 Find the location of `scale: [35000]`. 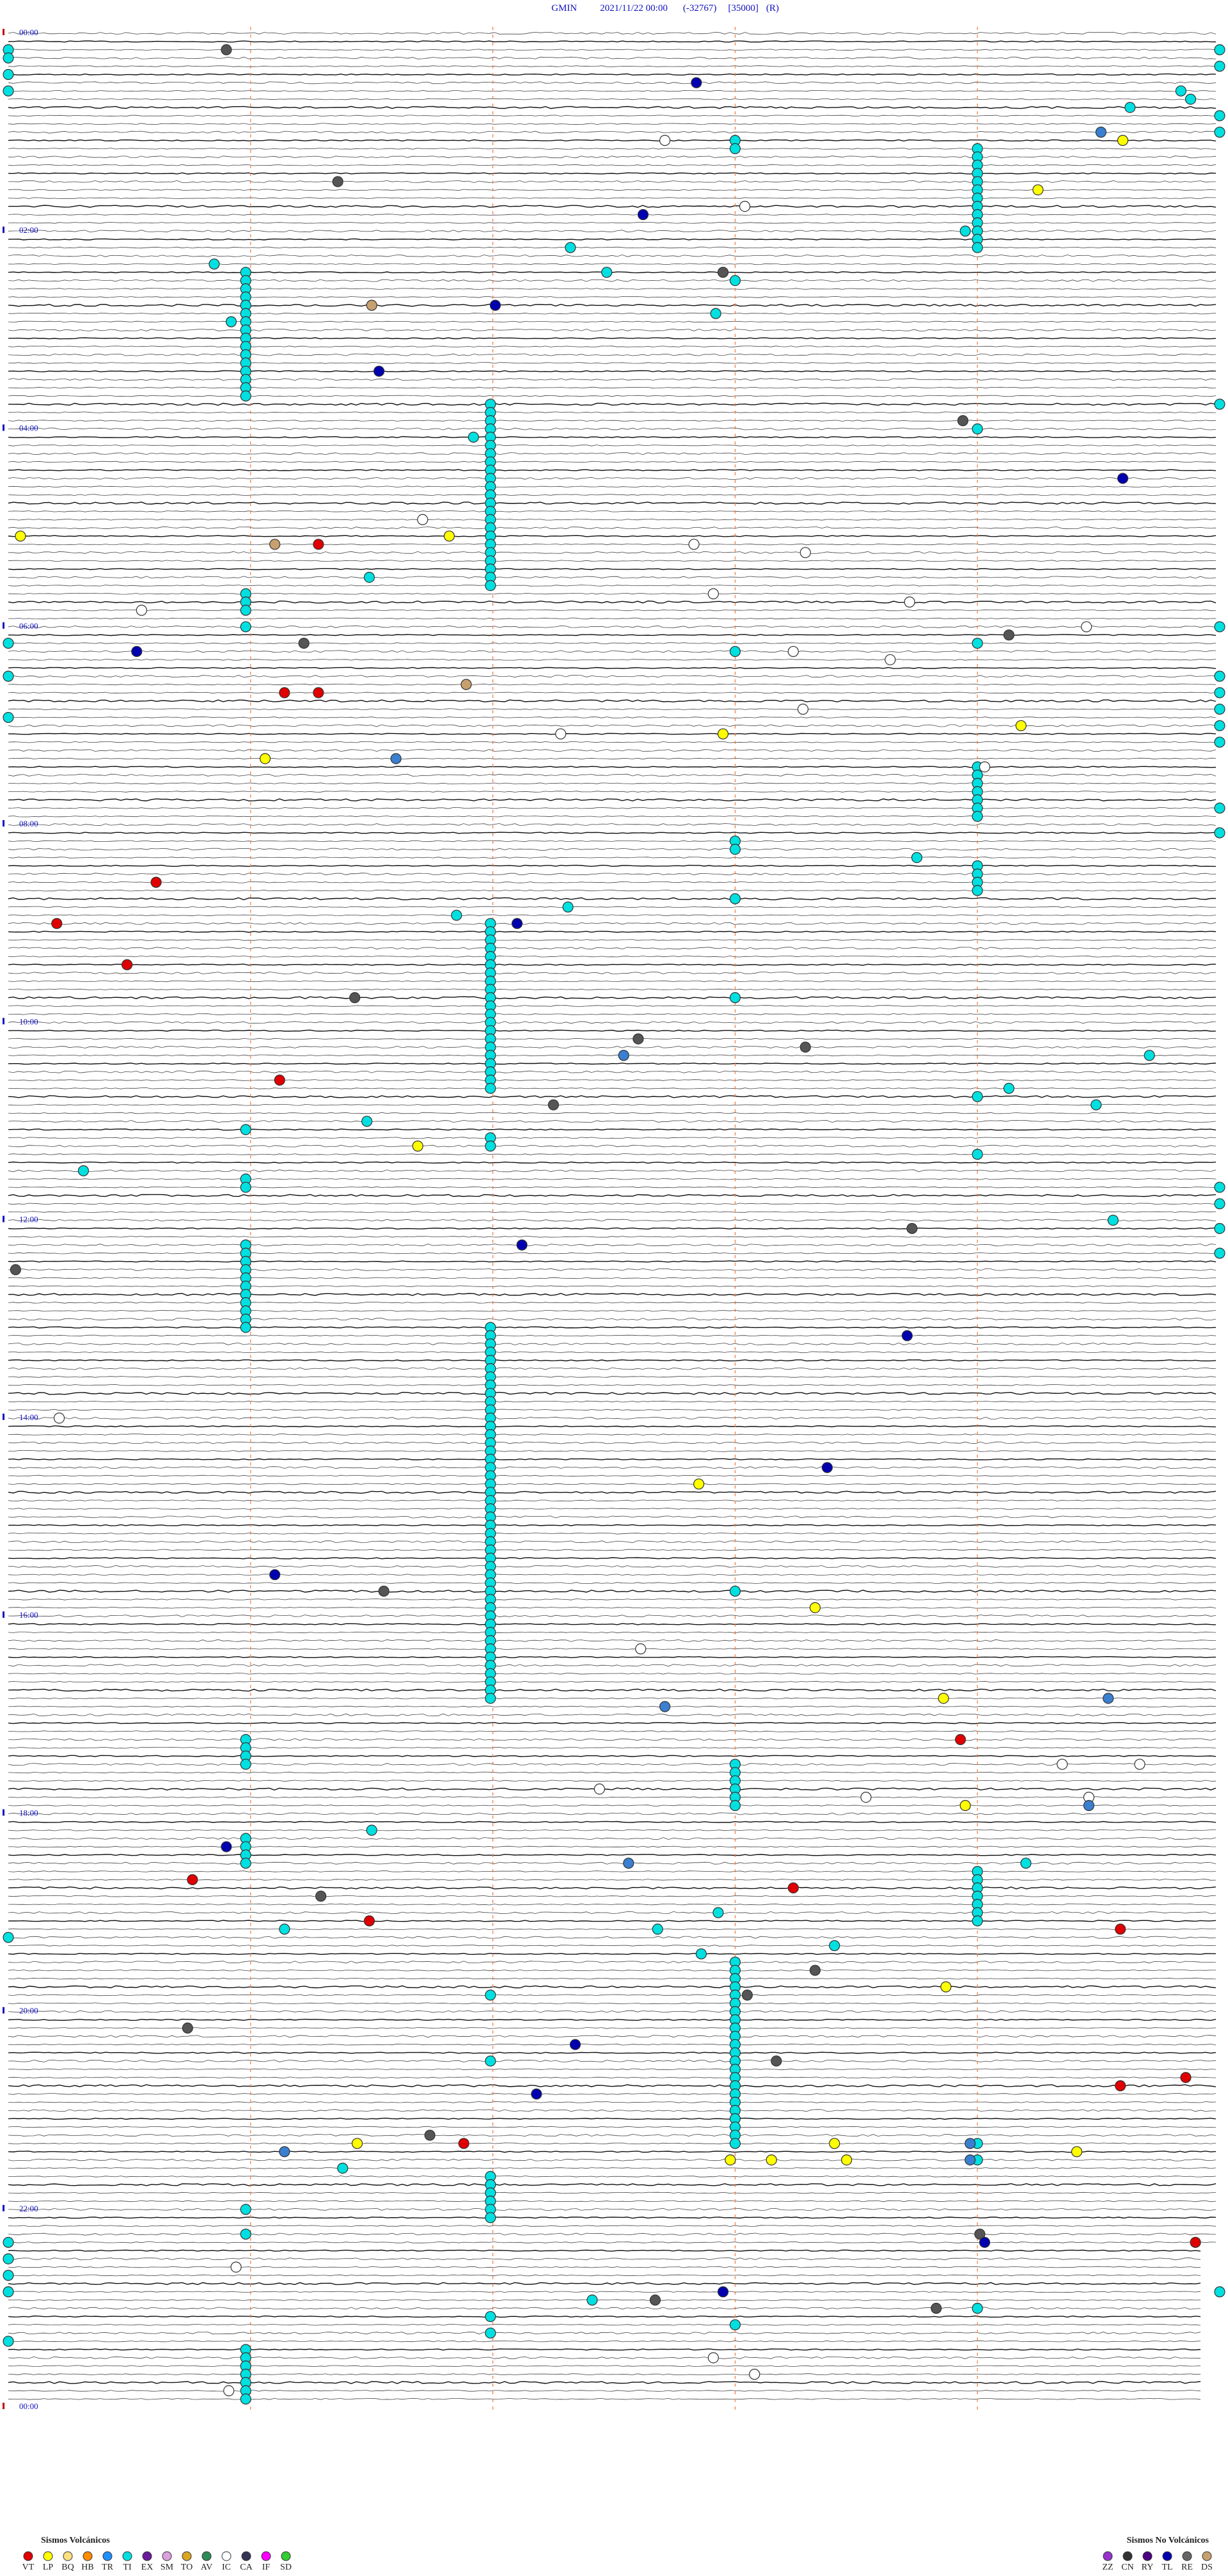

scale: [35000] is located at coordinates (743, 8).